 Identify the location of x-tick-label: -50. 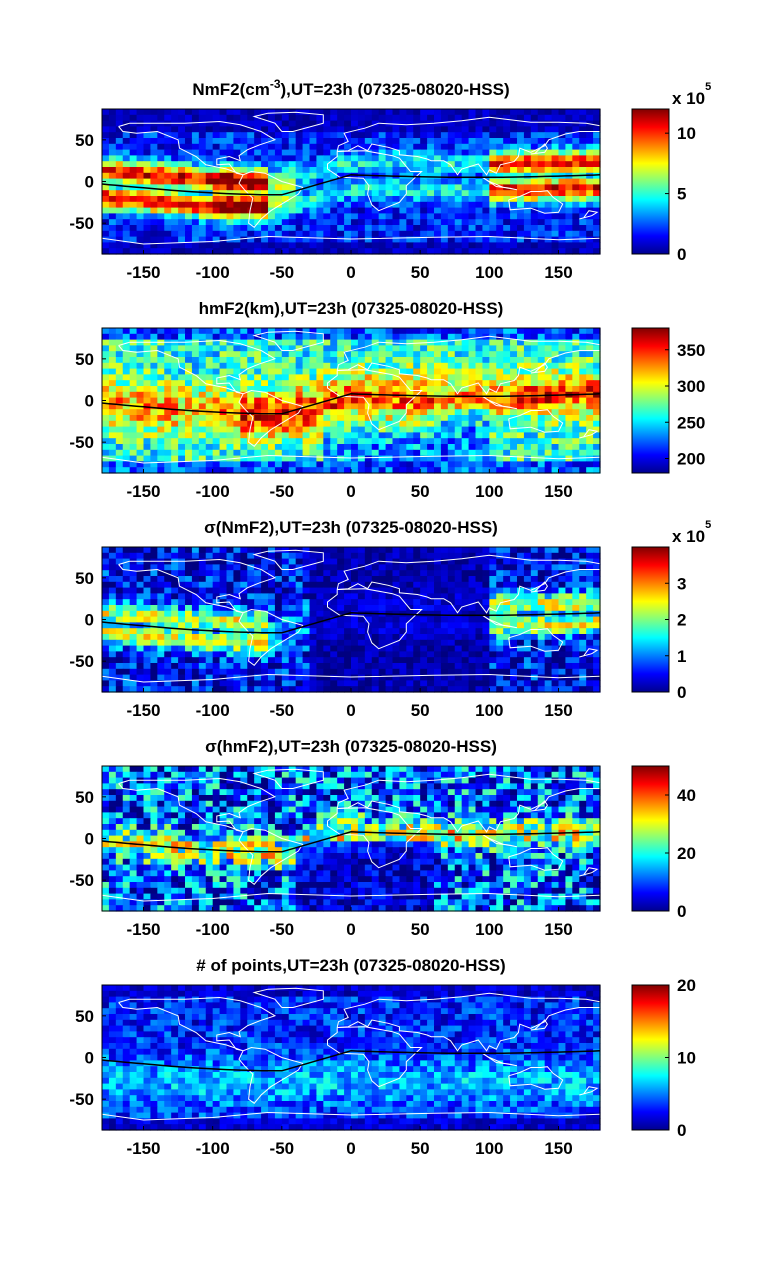
(282, 491).